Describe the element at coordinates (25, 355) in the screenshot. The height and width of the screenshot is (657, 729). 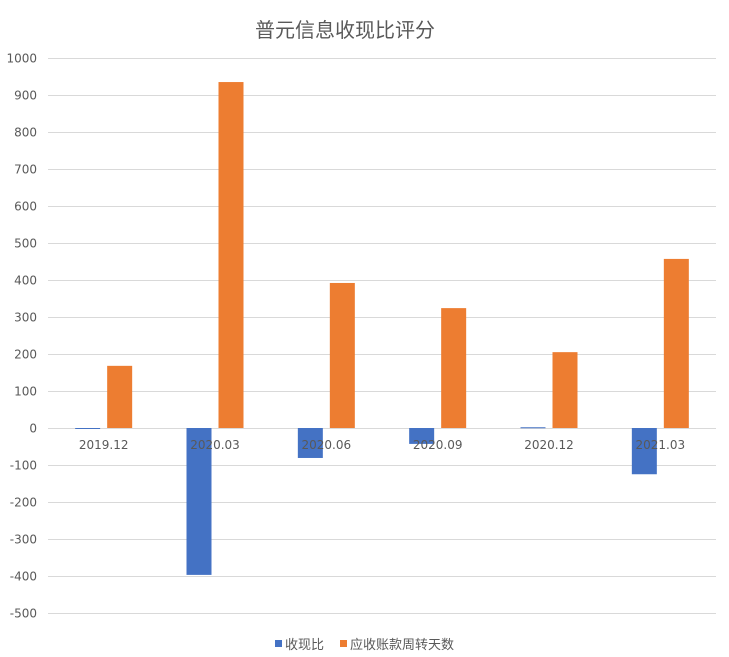
I see `y-tick-label: 200` at that location.